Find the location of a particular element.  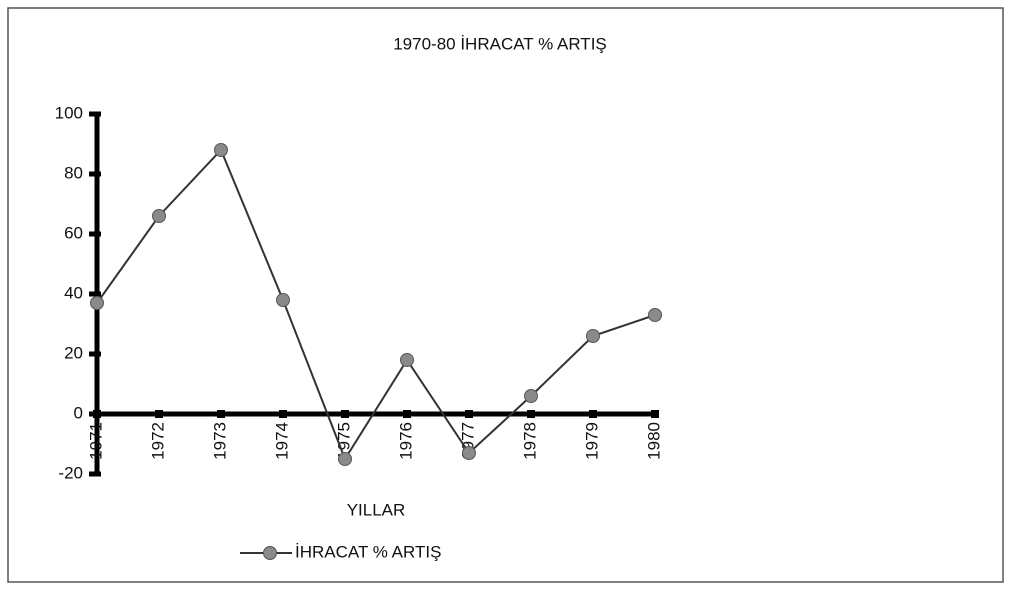

x-axis-title: YILLAR is located at coordinates (376, 509).